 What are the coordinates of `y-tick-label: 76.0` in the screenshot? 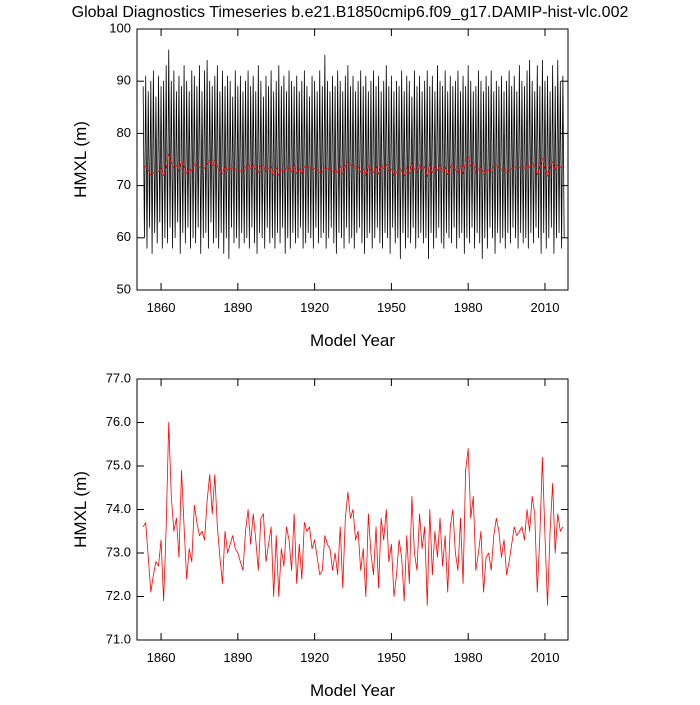 It's located at (118, 421).